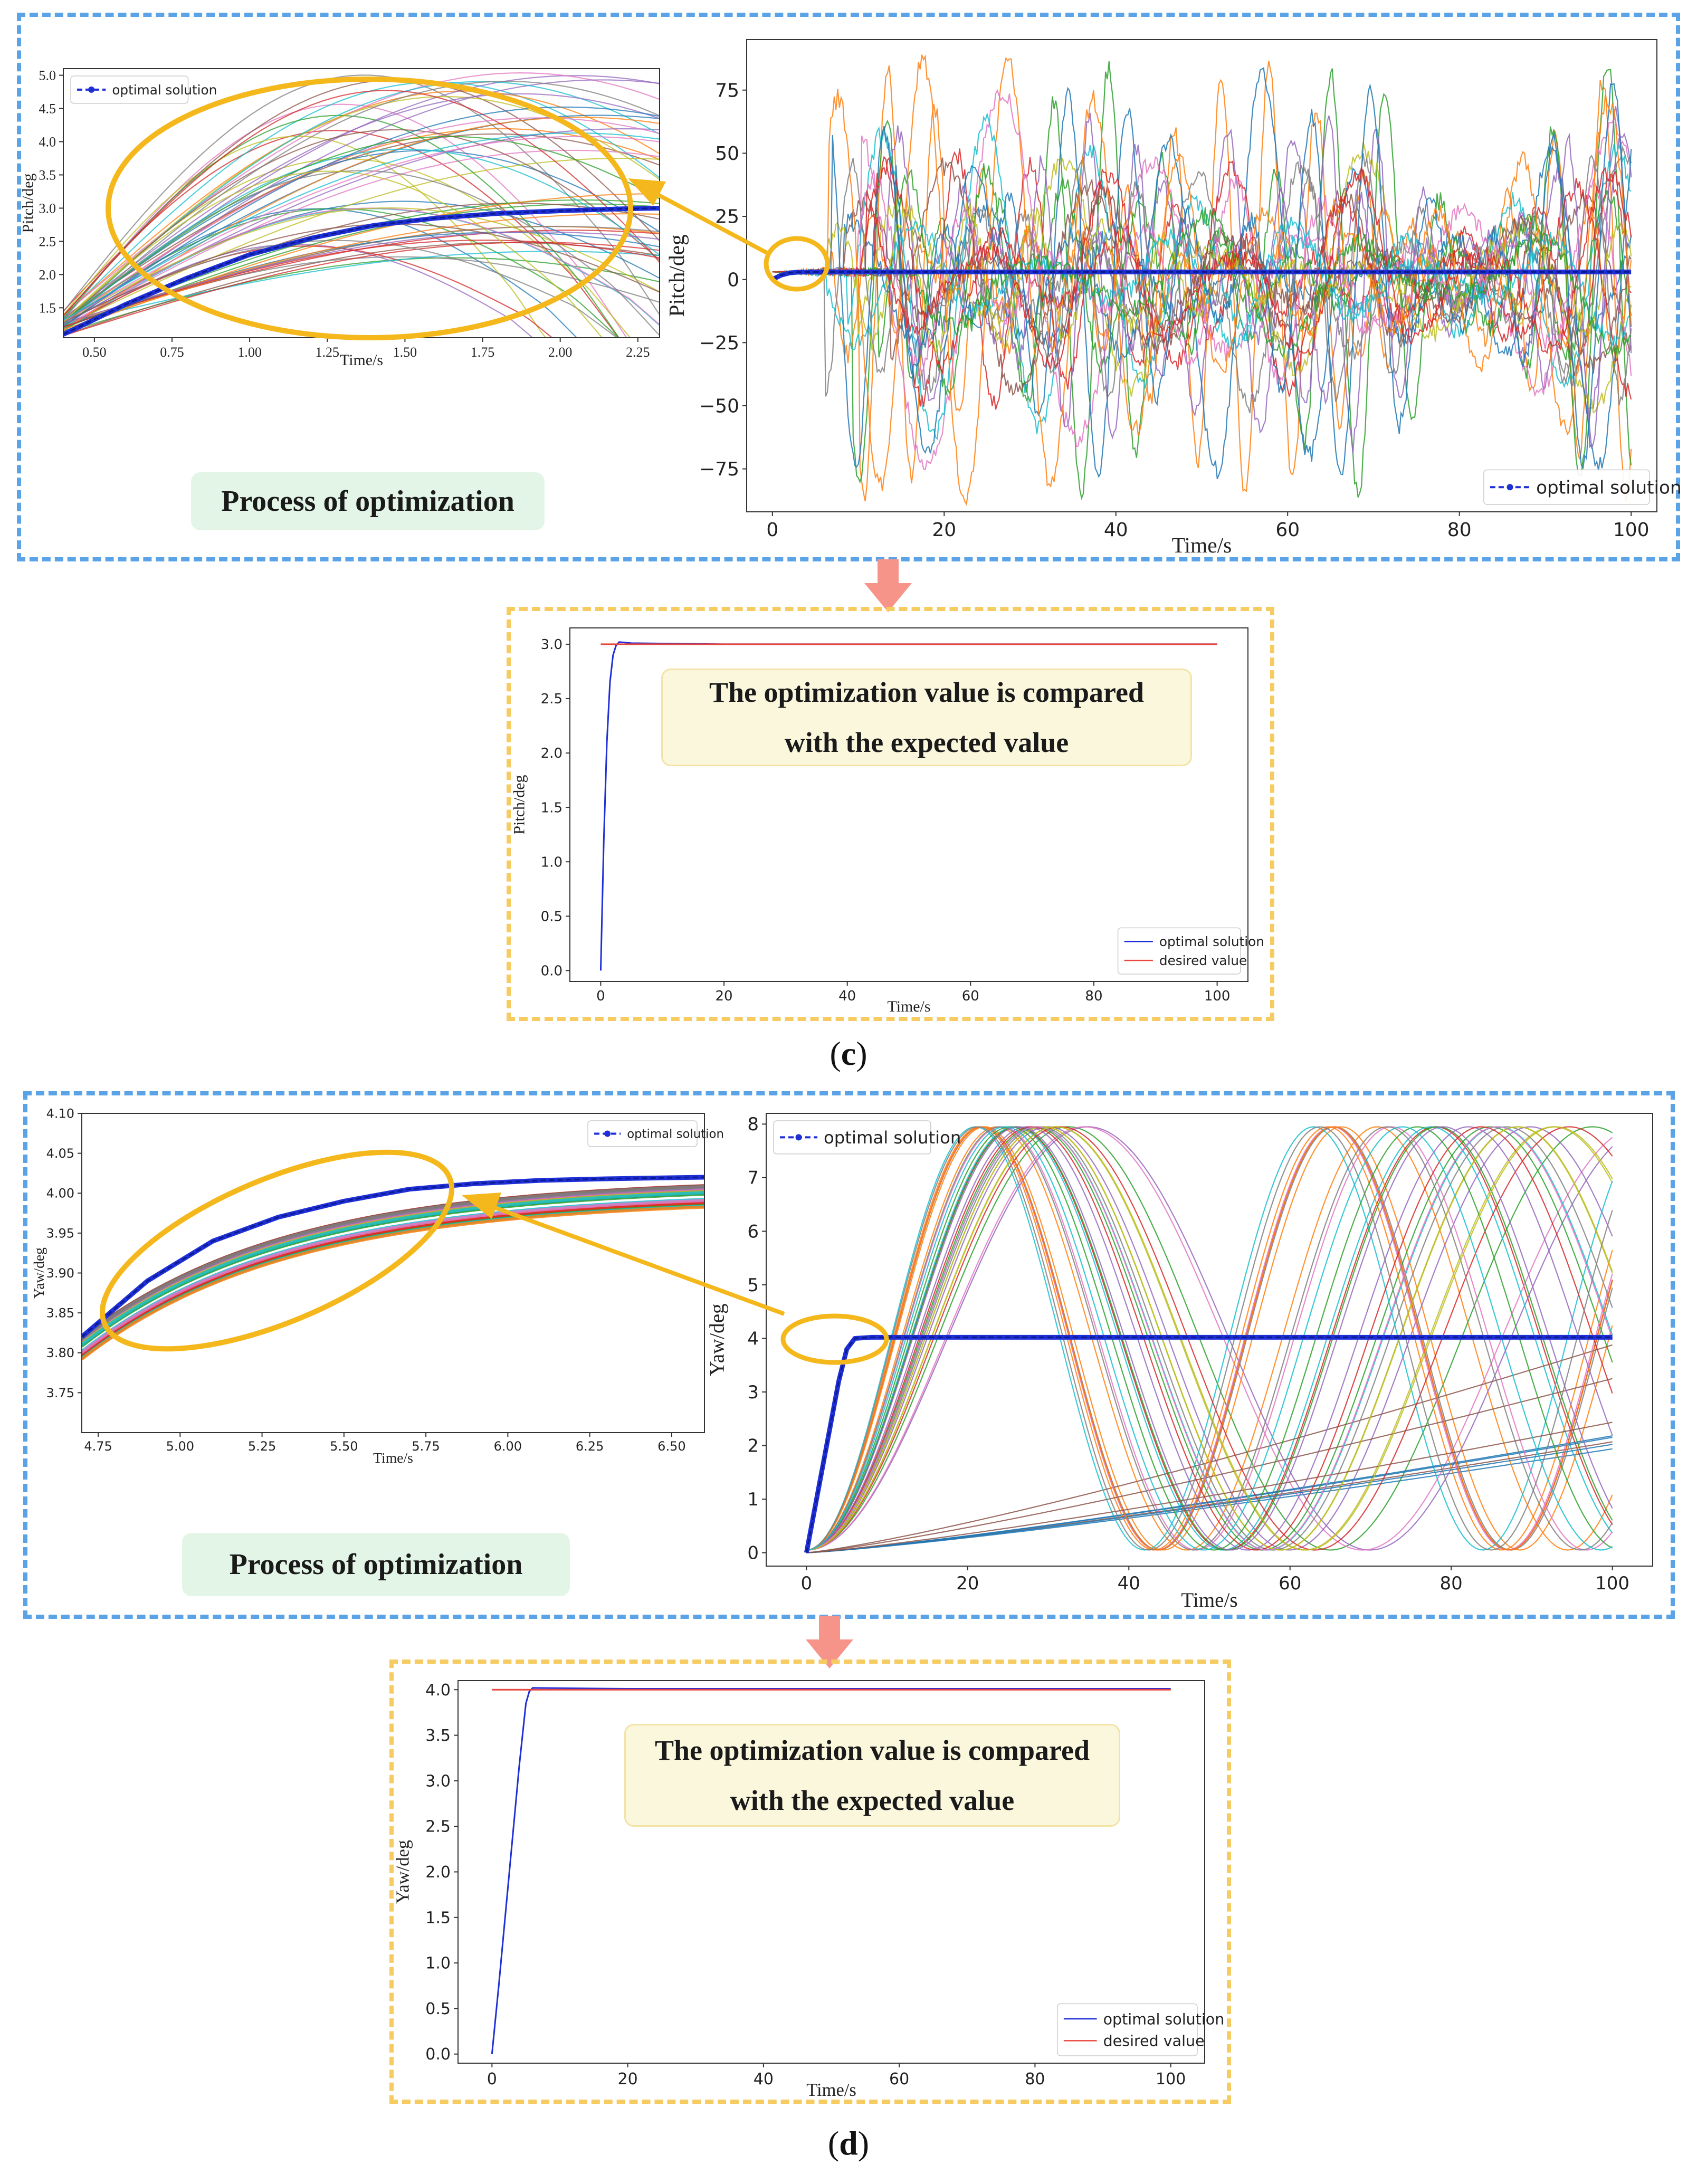 This screenshot has width=1697, height=2184. Describe the element at coordinates (753, 1231) in the screenshot. I see `yaw_full-ytick-label: 6` at that location.